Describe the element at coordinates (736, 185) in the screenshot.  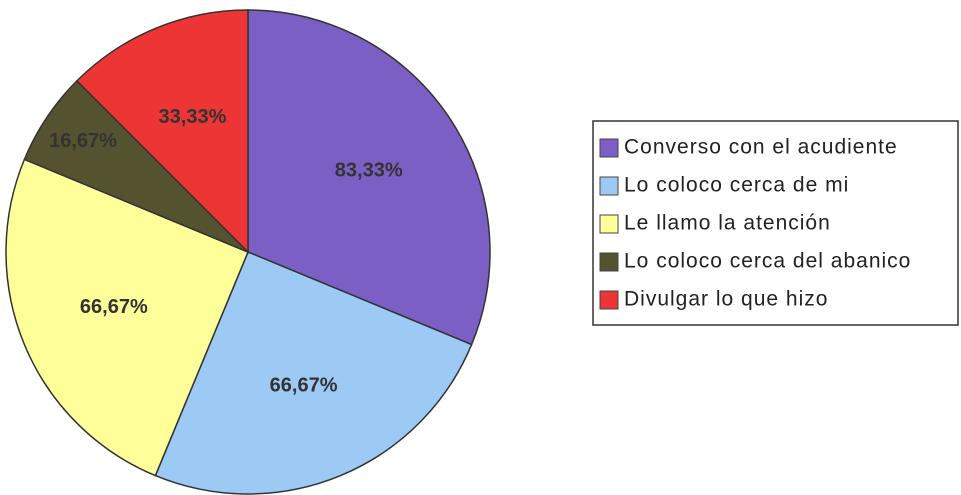
I see `legend-label: Lo coloco cerca de mi` at that location.